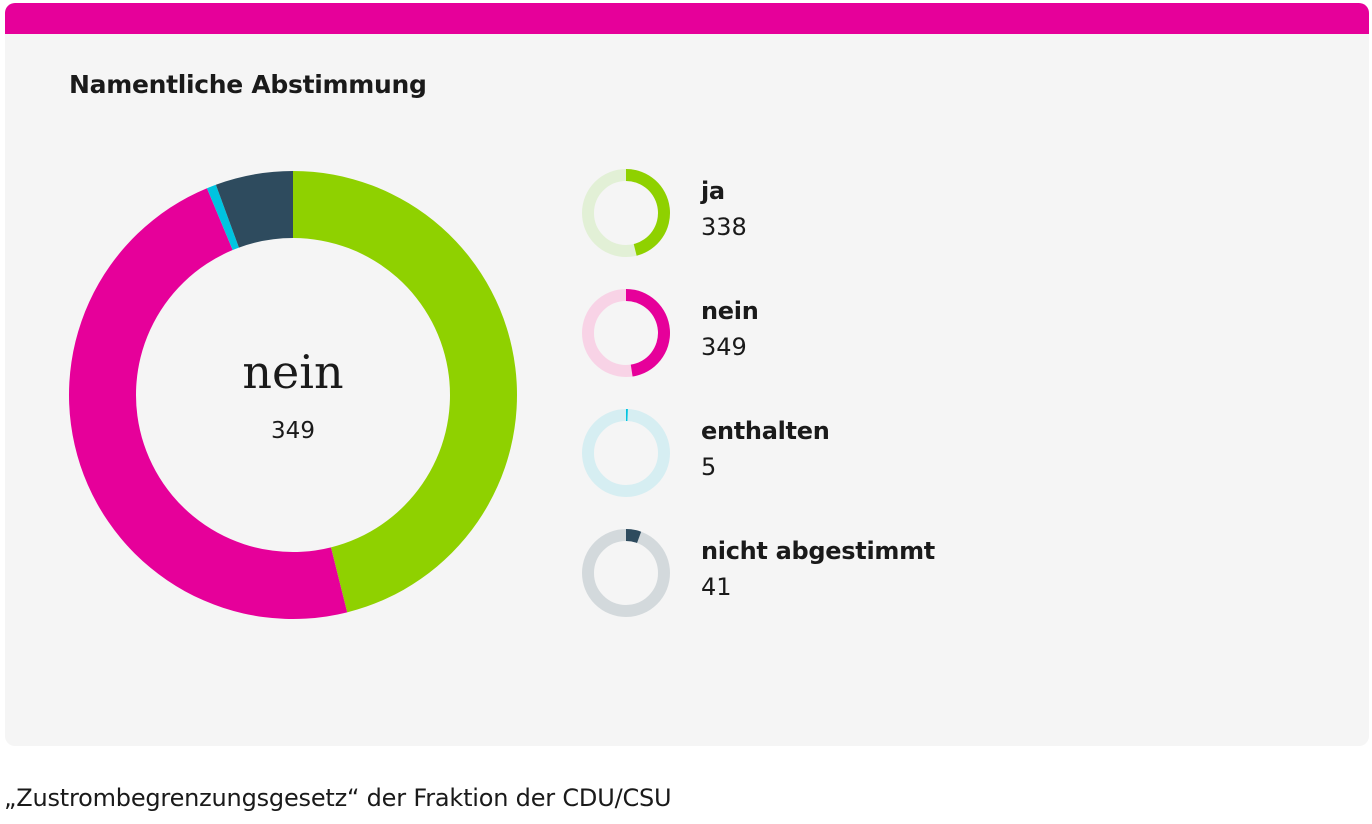  What do you see at coordinates (405, 392) in the screenshot?
I see `donut-slice-ja` at bounding box center [405, 392].